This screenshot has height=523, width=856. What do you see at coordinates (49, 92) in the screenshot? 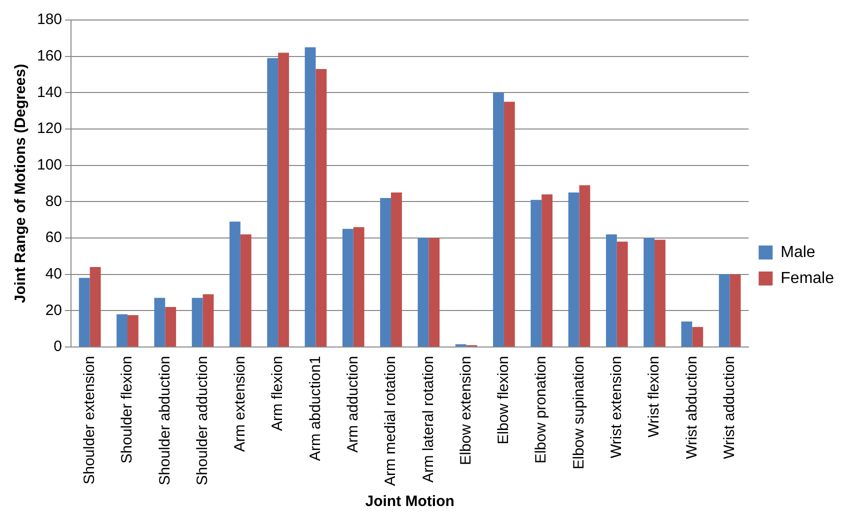
I see `y-tick-label: 140` at bounding box center [49, 92].